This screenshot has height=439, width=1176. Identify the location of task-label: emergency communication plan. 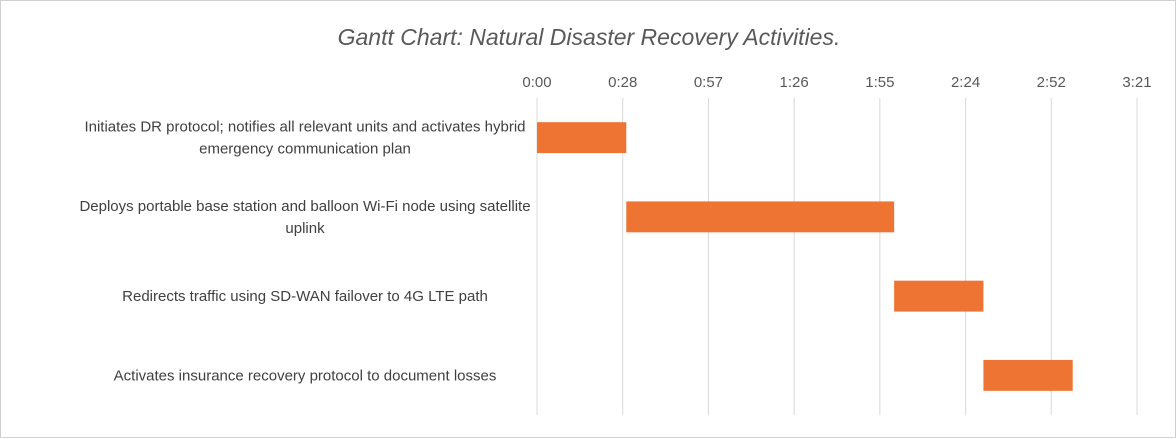
(305, 149).